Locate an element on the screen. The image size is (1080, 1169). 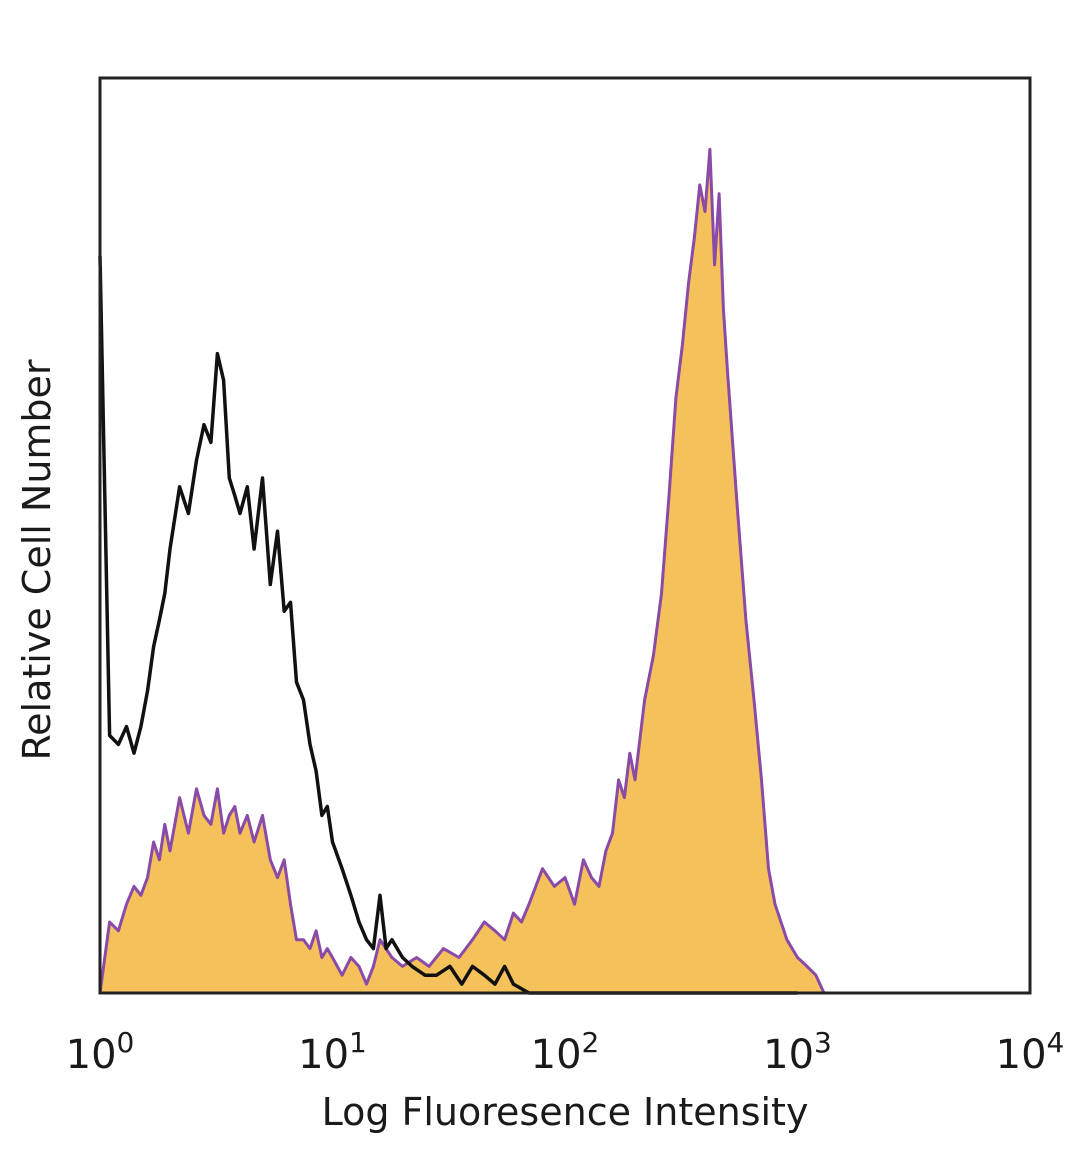
tick-exponent: 3 is located at coordinates (823, 1042).